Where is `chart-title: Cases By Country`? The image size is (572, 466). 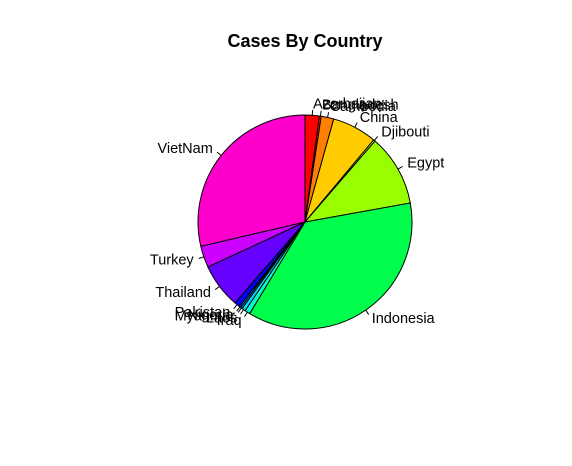 chart-title: Cases By Country is located at coordinates (304, 41).